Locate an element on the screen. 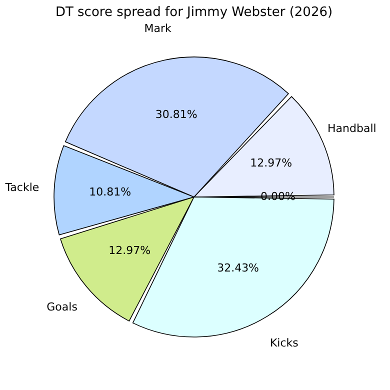 Image resolution: width=390 pixels, height=390 pixels. slice-label: Mark is located at coordinates (158, 28).